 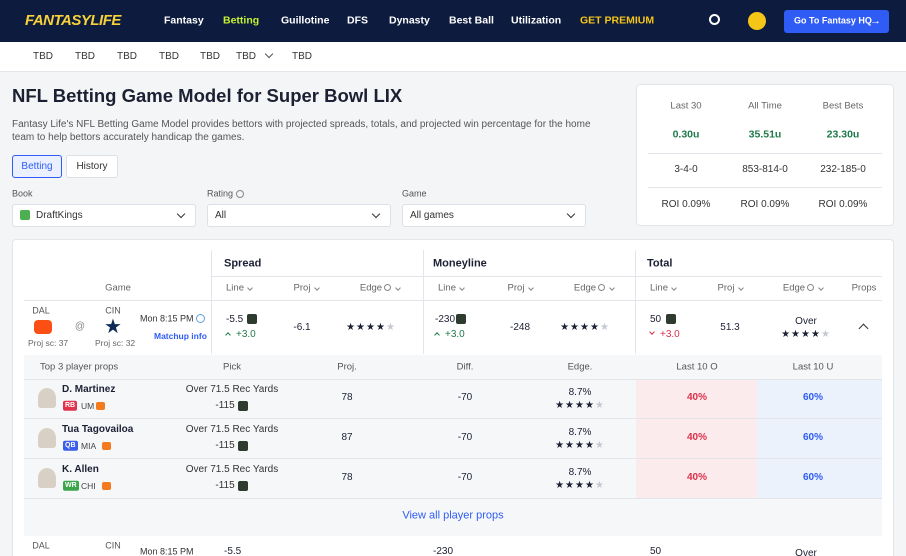 What do you see at coordinates (59, 215) in the screenshot?
I see `dropdown-value: DraftKings` at bounding box center [59, 215].